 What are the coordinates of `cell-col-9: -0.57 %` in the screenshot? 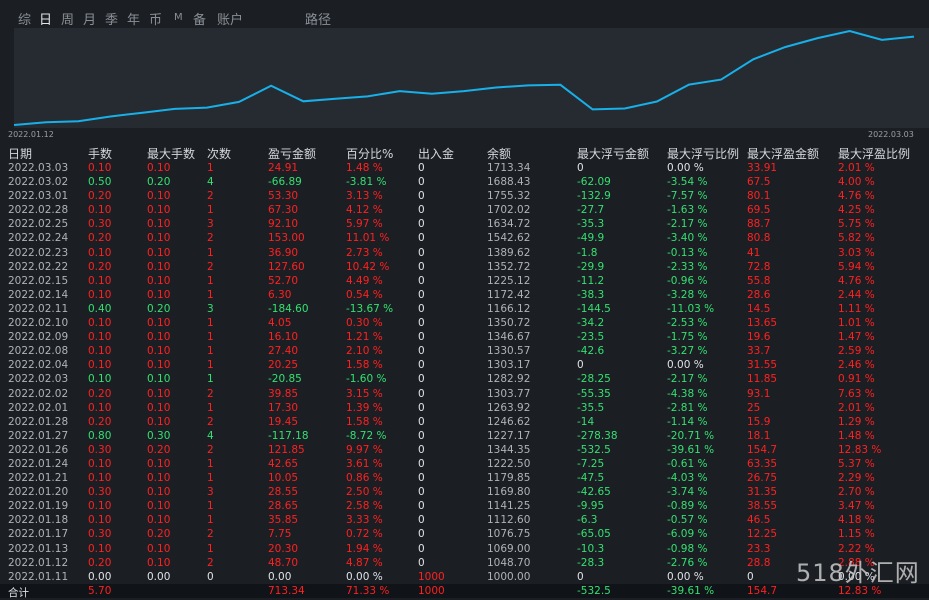 It's located at (687, 520).